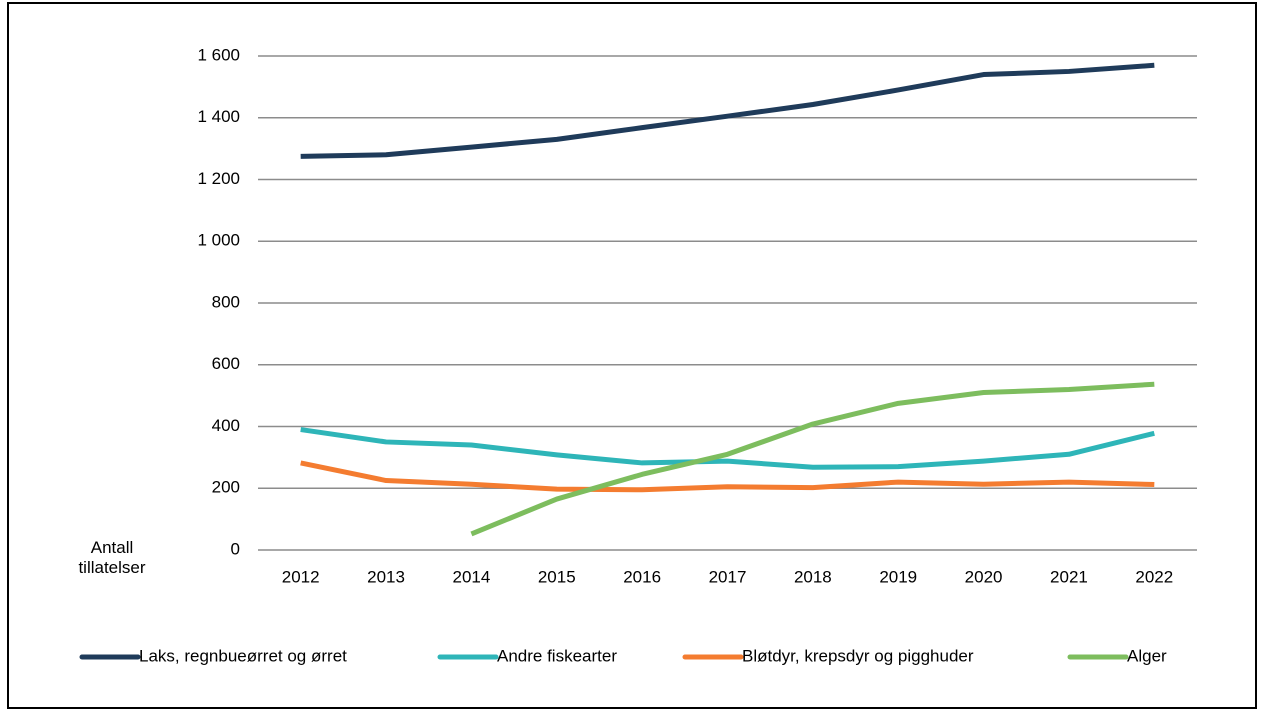 Image resolution: width=1264 pixels, height=721 pixels. I want to click on legend-label: Bløtdyr, krepsdyr og pigghuder, so click(858, 655).